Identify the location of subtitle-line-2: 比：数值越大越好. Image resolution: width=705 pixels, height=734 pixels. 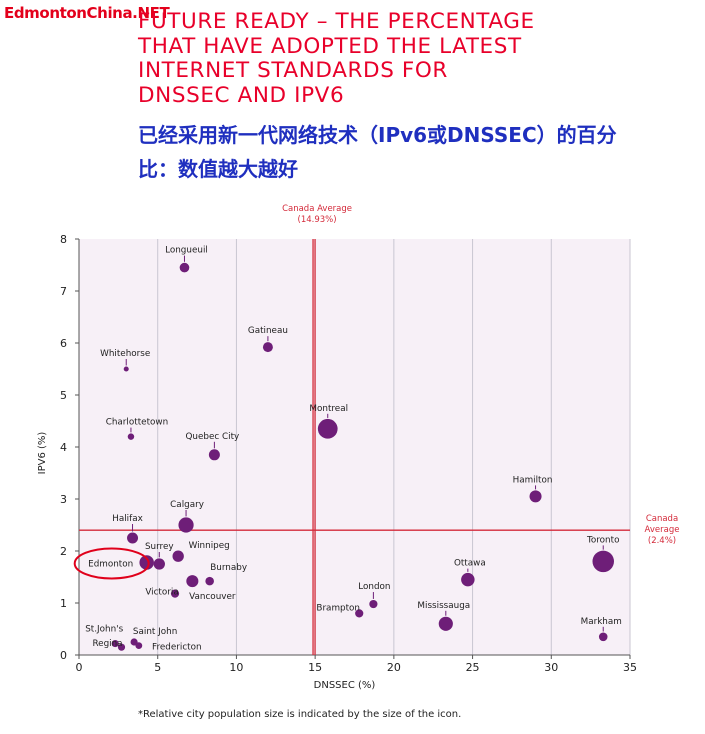
(218, 169).